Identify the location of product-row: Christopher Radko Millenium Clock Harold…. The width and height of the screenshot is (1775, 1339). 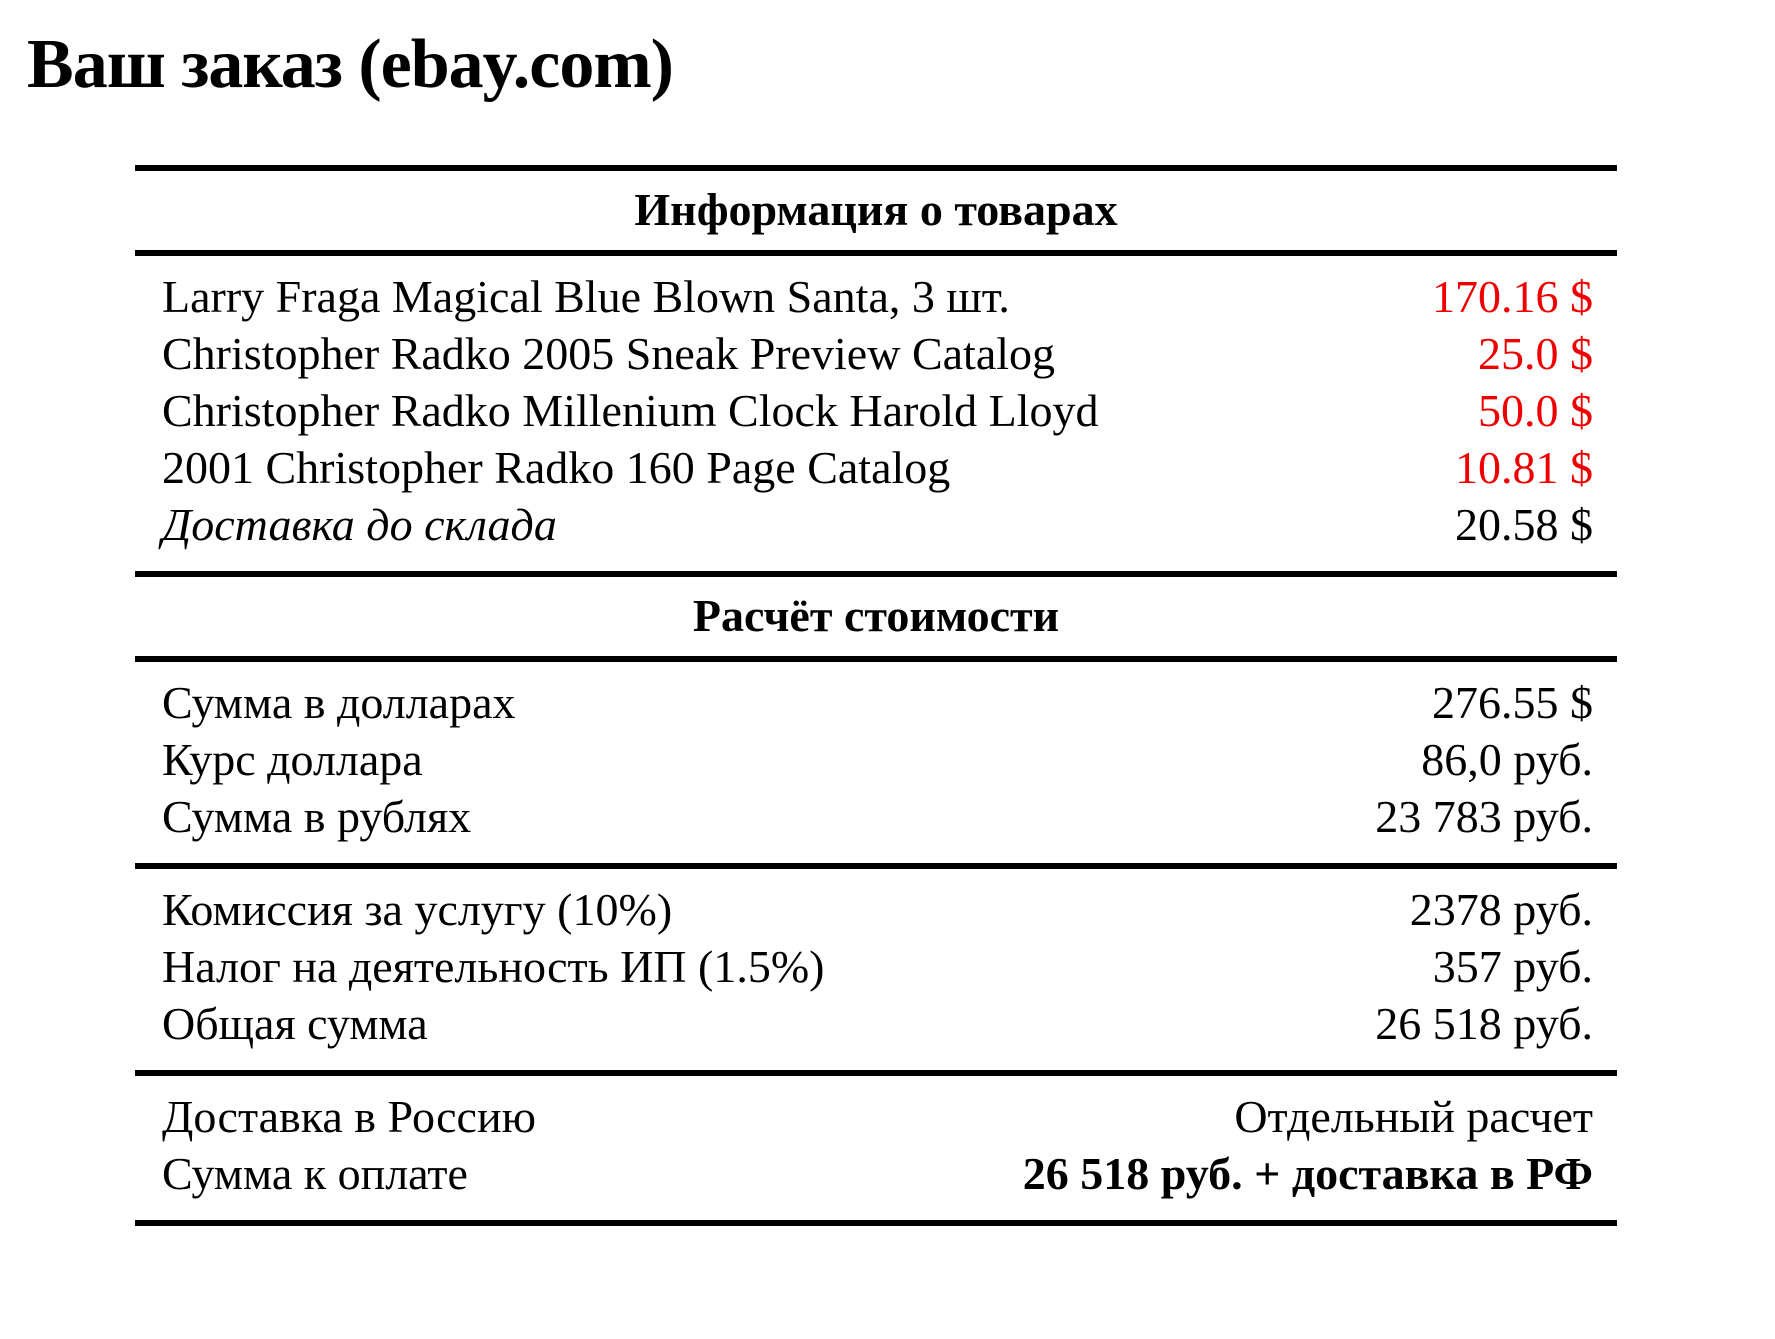
(877, 410).